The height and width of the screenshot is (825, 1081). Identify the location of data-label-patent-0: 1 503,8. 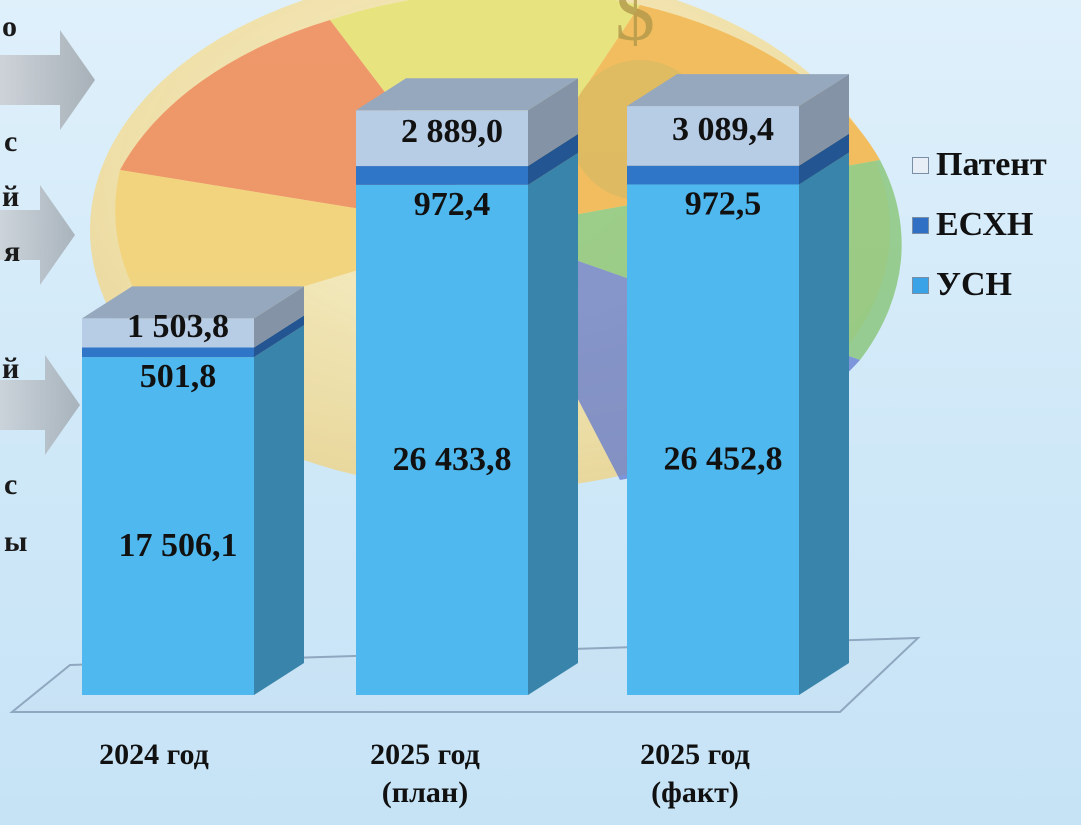
(178, 326).